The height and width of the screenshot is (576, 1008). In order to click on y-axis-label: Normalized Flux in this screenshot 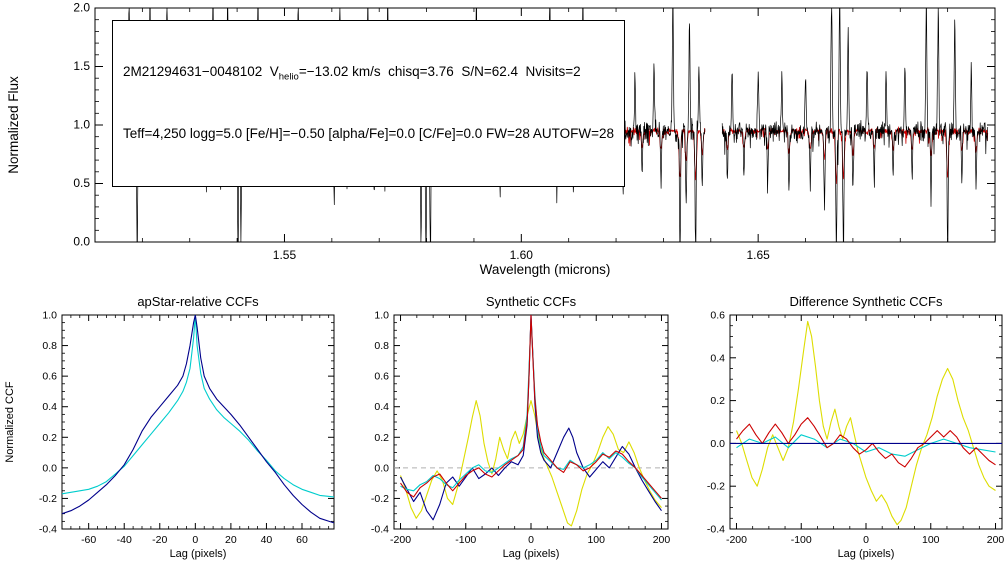, I will do `click(13, 125)`.